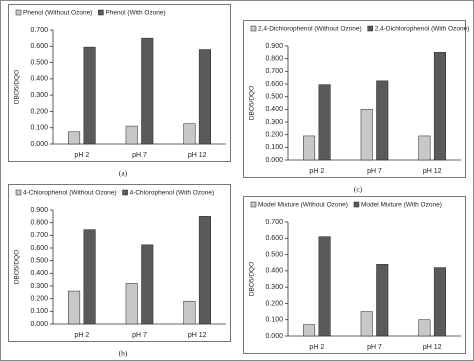 This screenshot has height=361, width=474. I want to click on legend-label: Model Mixture (Without Ozone), so click(303, 205).